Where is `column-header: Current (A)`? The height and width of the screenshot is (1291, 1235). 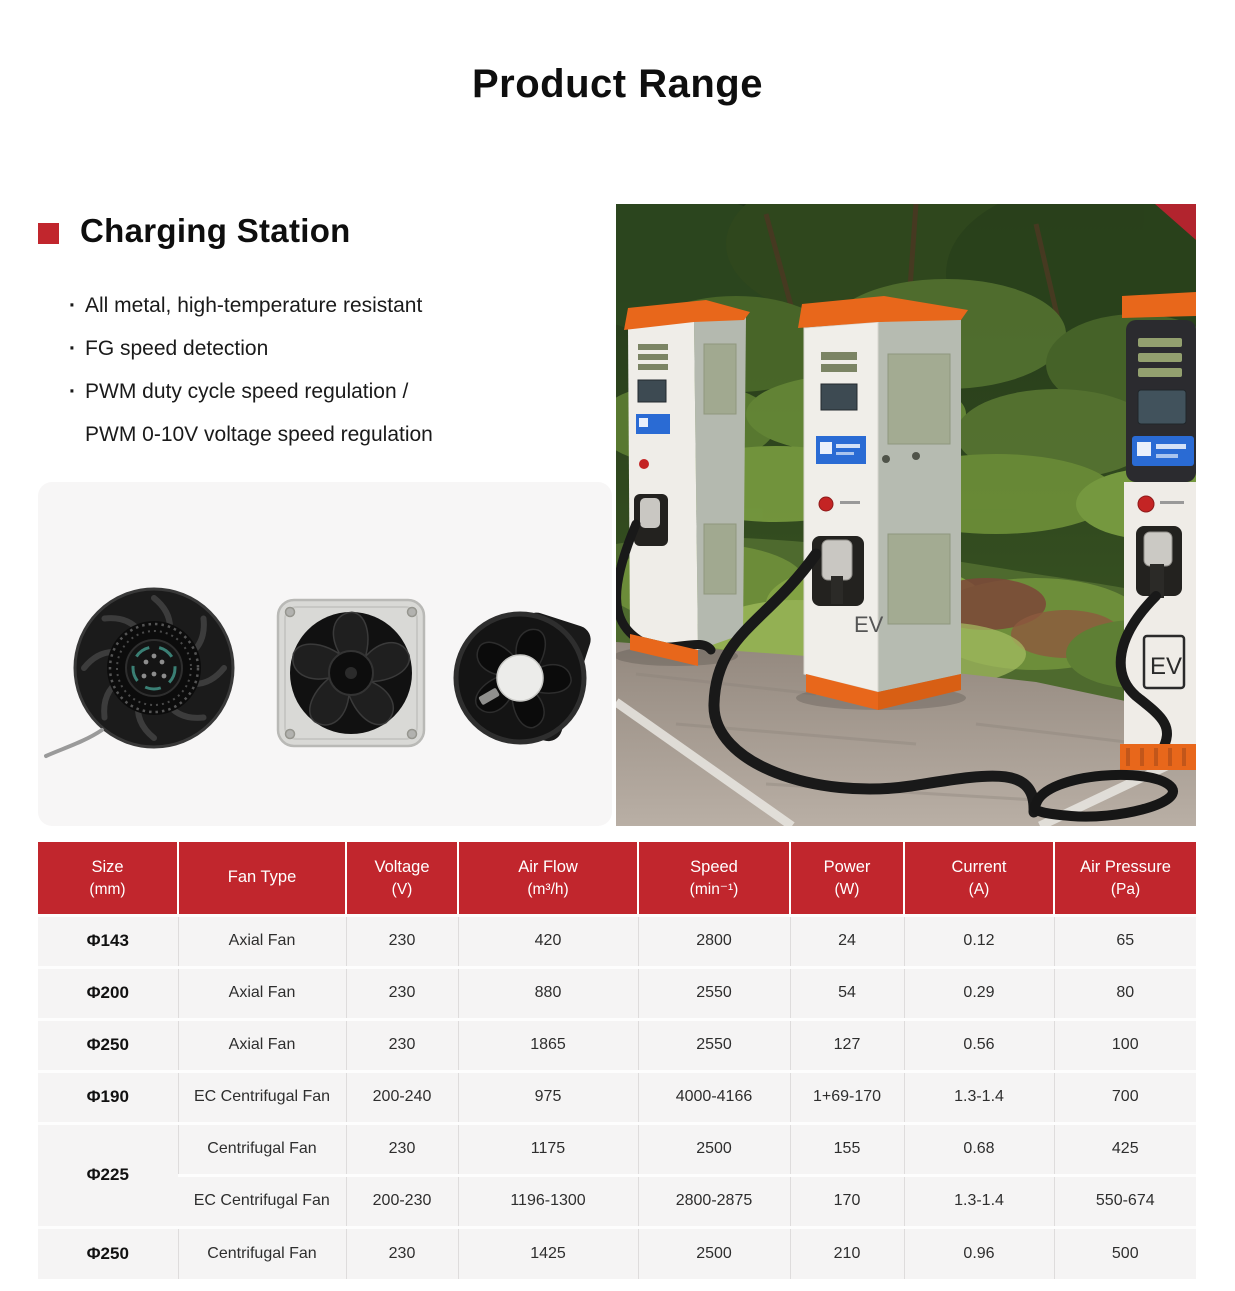
column-header: Current (A) is located at coordinates (978, 878).